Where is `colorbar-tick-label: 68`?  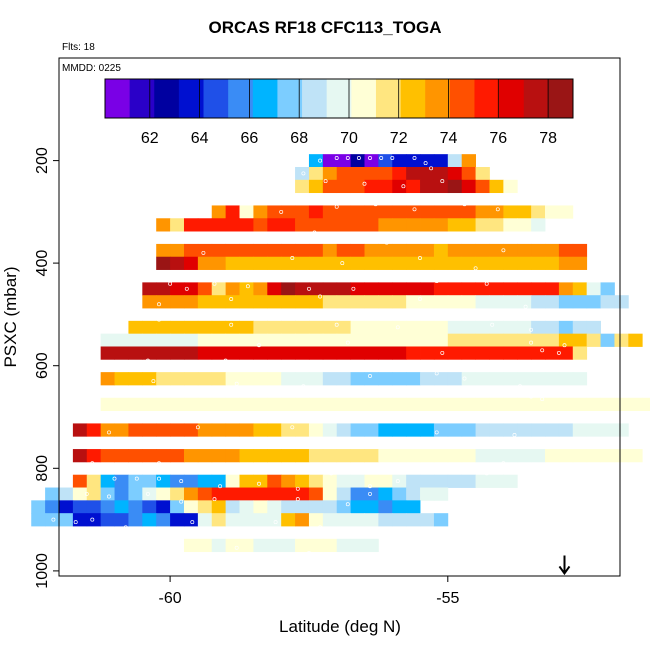 colorbar-tick-label: 68 is located at coordinates (299, 138).